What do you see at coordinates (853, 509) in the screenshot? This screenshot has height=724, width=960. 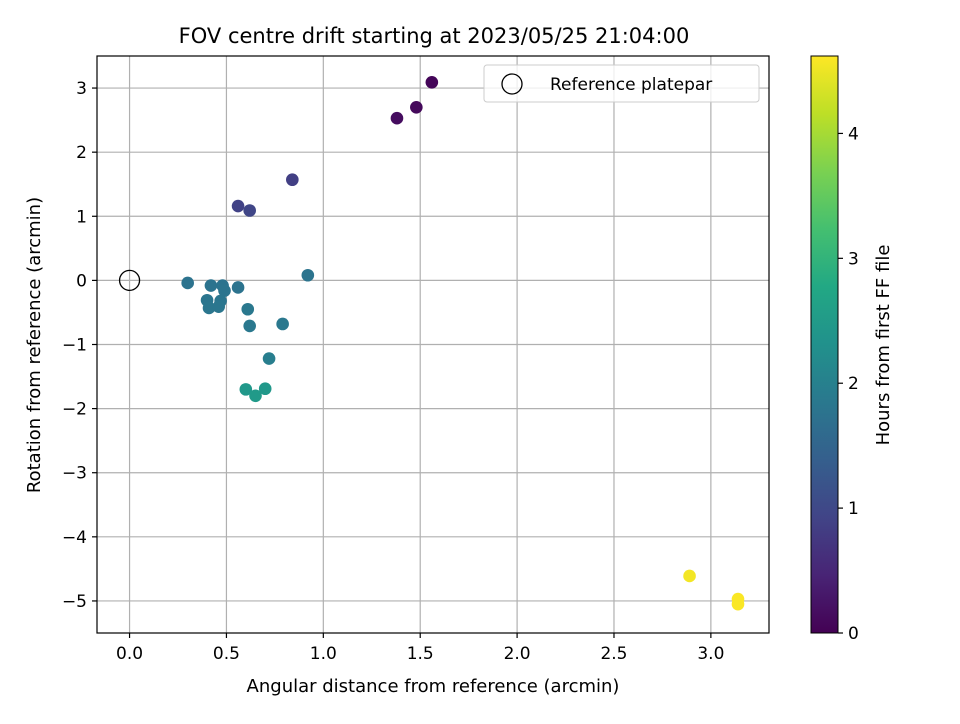 I see `colorbar-tick-label: 1` at bounding box center [853, 509].